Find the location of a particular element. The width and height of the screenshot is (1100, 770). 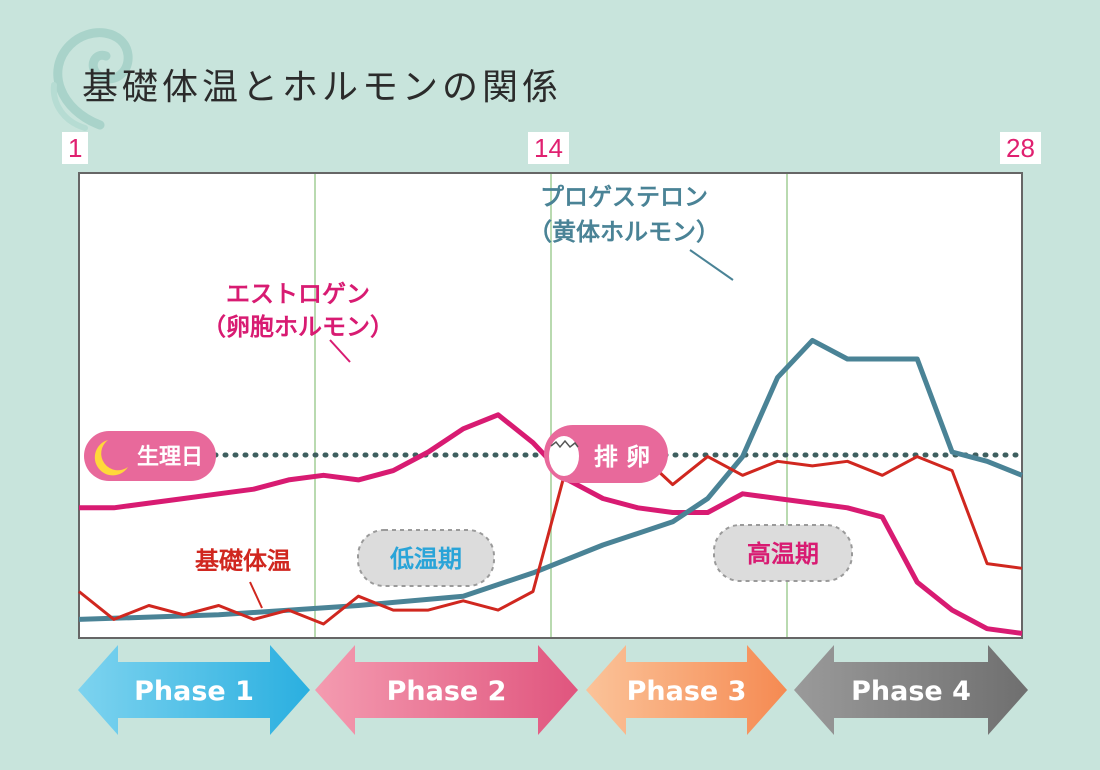

estrogen-label-leader is located at coordinates (340, 351).